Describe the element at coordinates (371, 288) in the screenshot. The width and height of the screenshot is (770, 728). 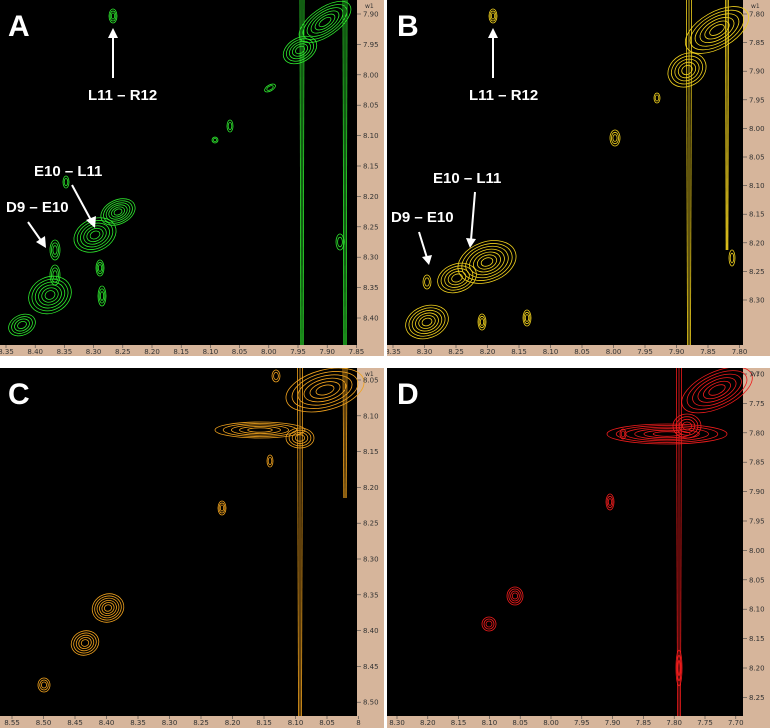
I see `y-tick-label: 8.35` at that location.